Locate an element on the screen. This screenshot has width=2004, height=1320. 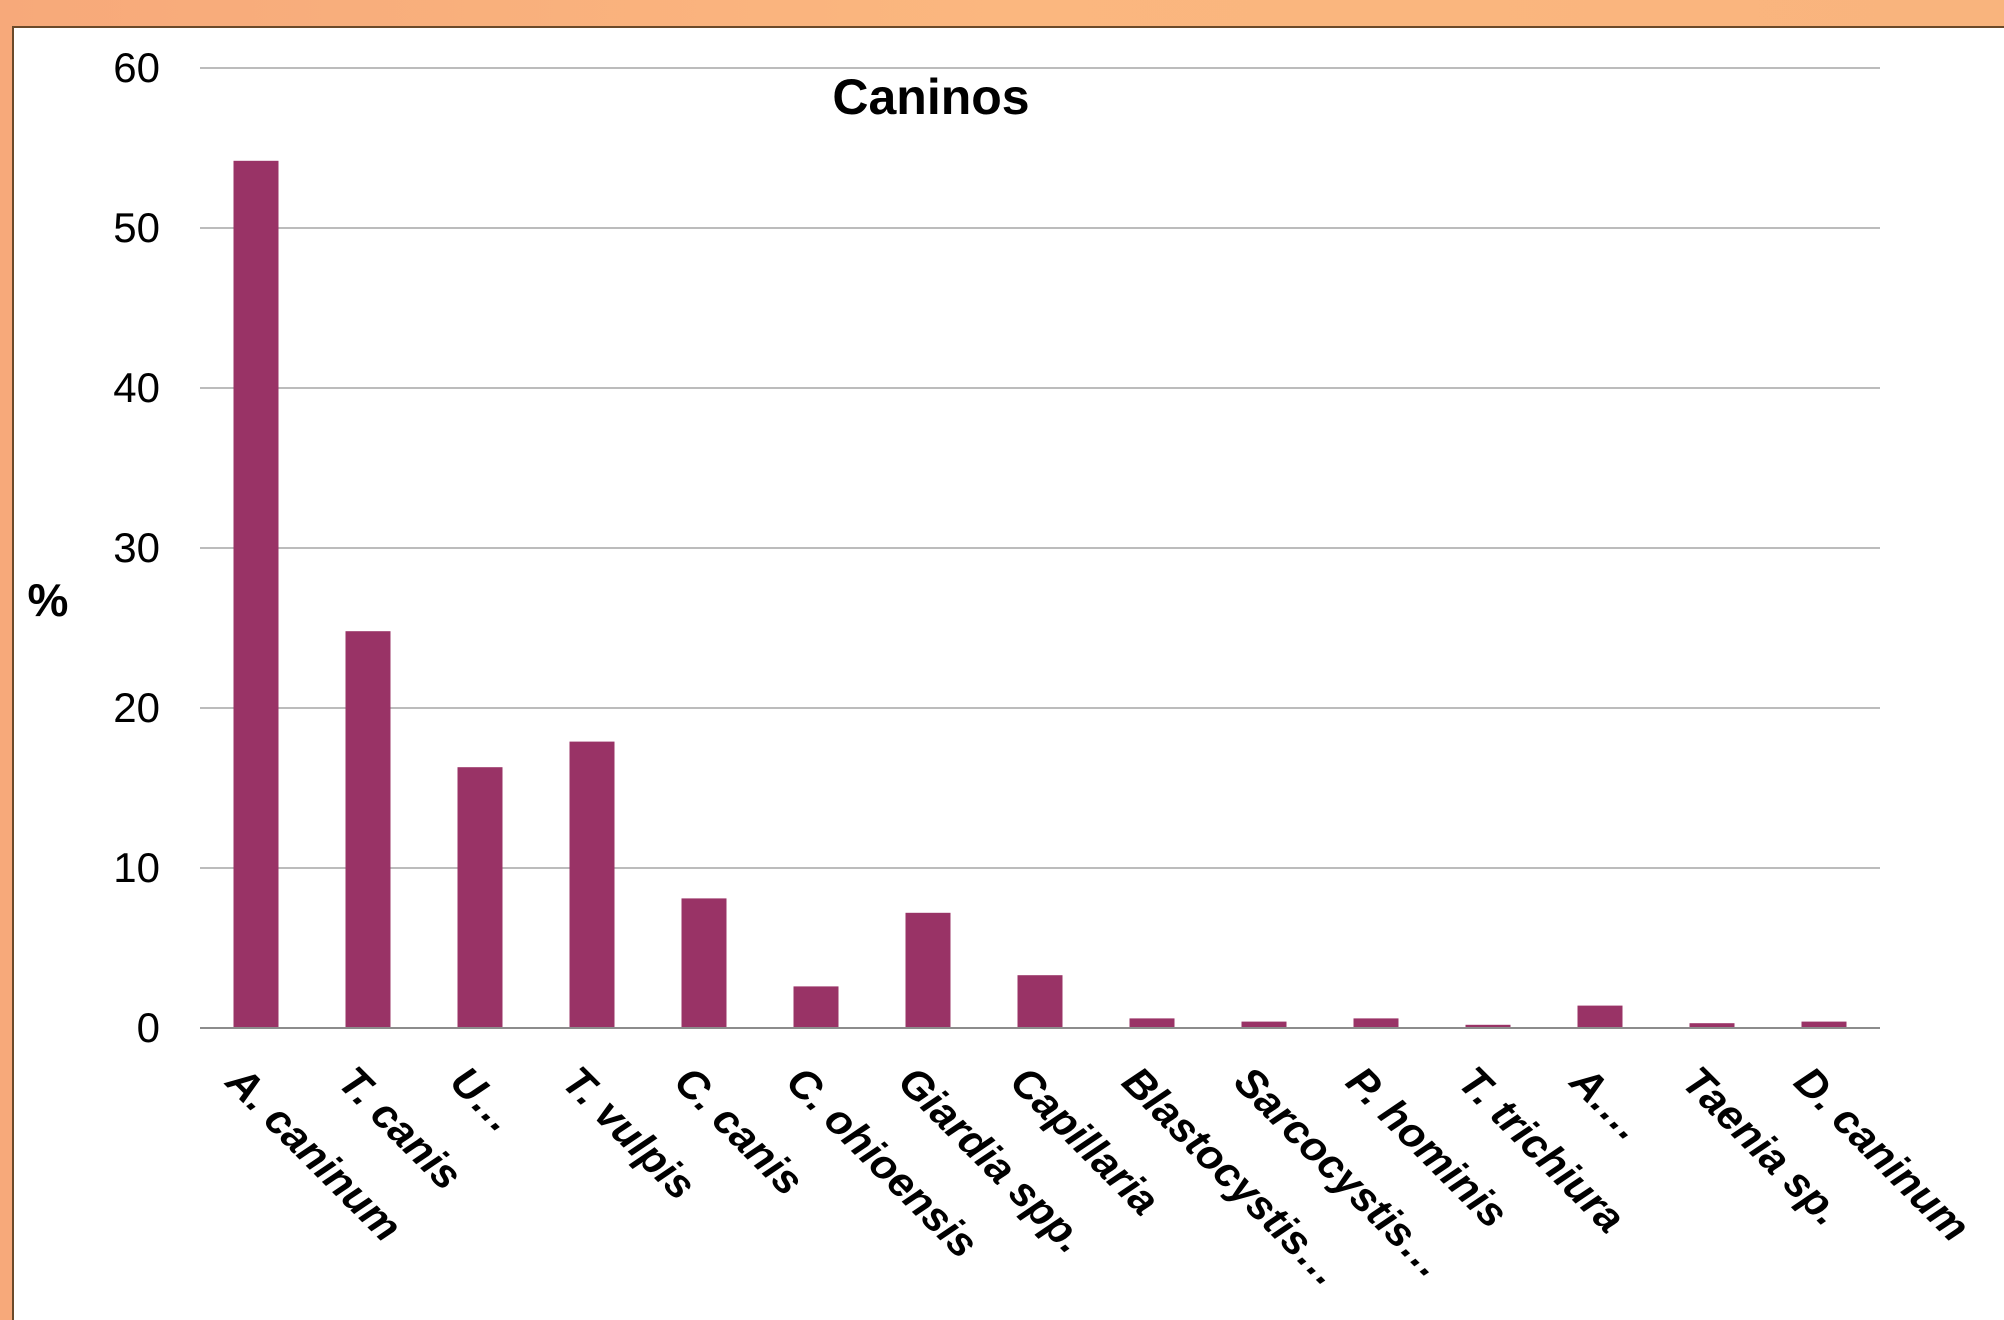
y-tick-label: 20 is located at coordinates (136, 707).